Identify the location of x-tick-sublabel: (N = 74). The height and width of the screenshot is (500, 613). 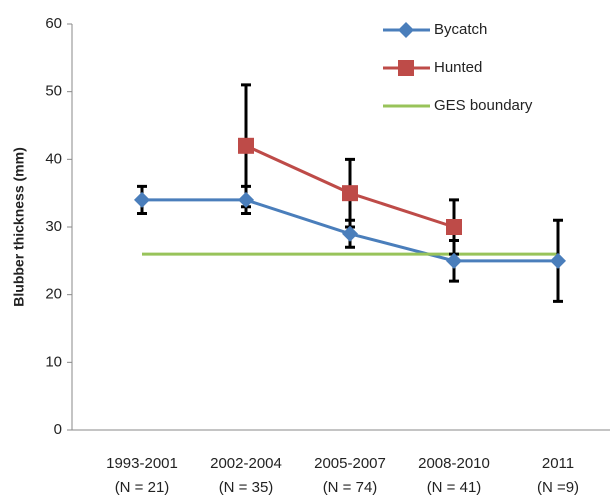
(350, 487).